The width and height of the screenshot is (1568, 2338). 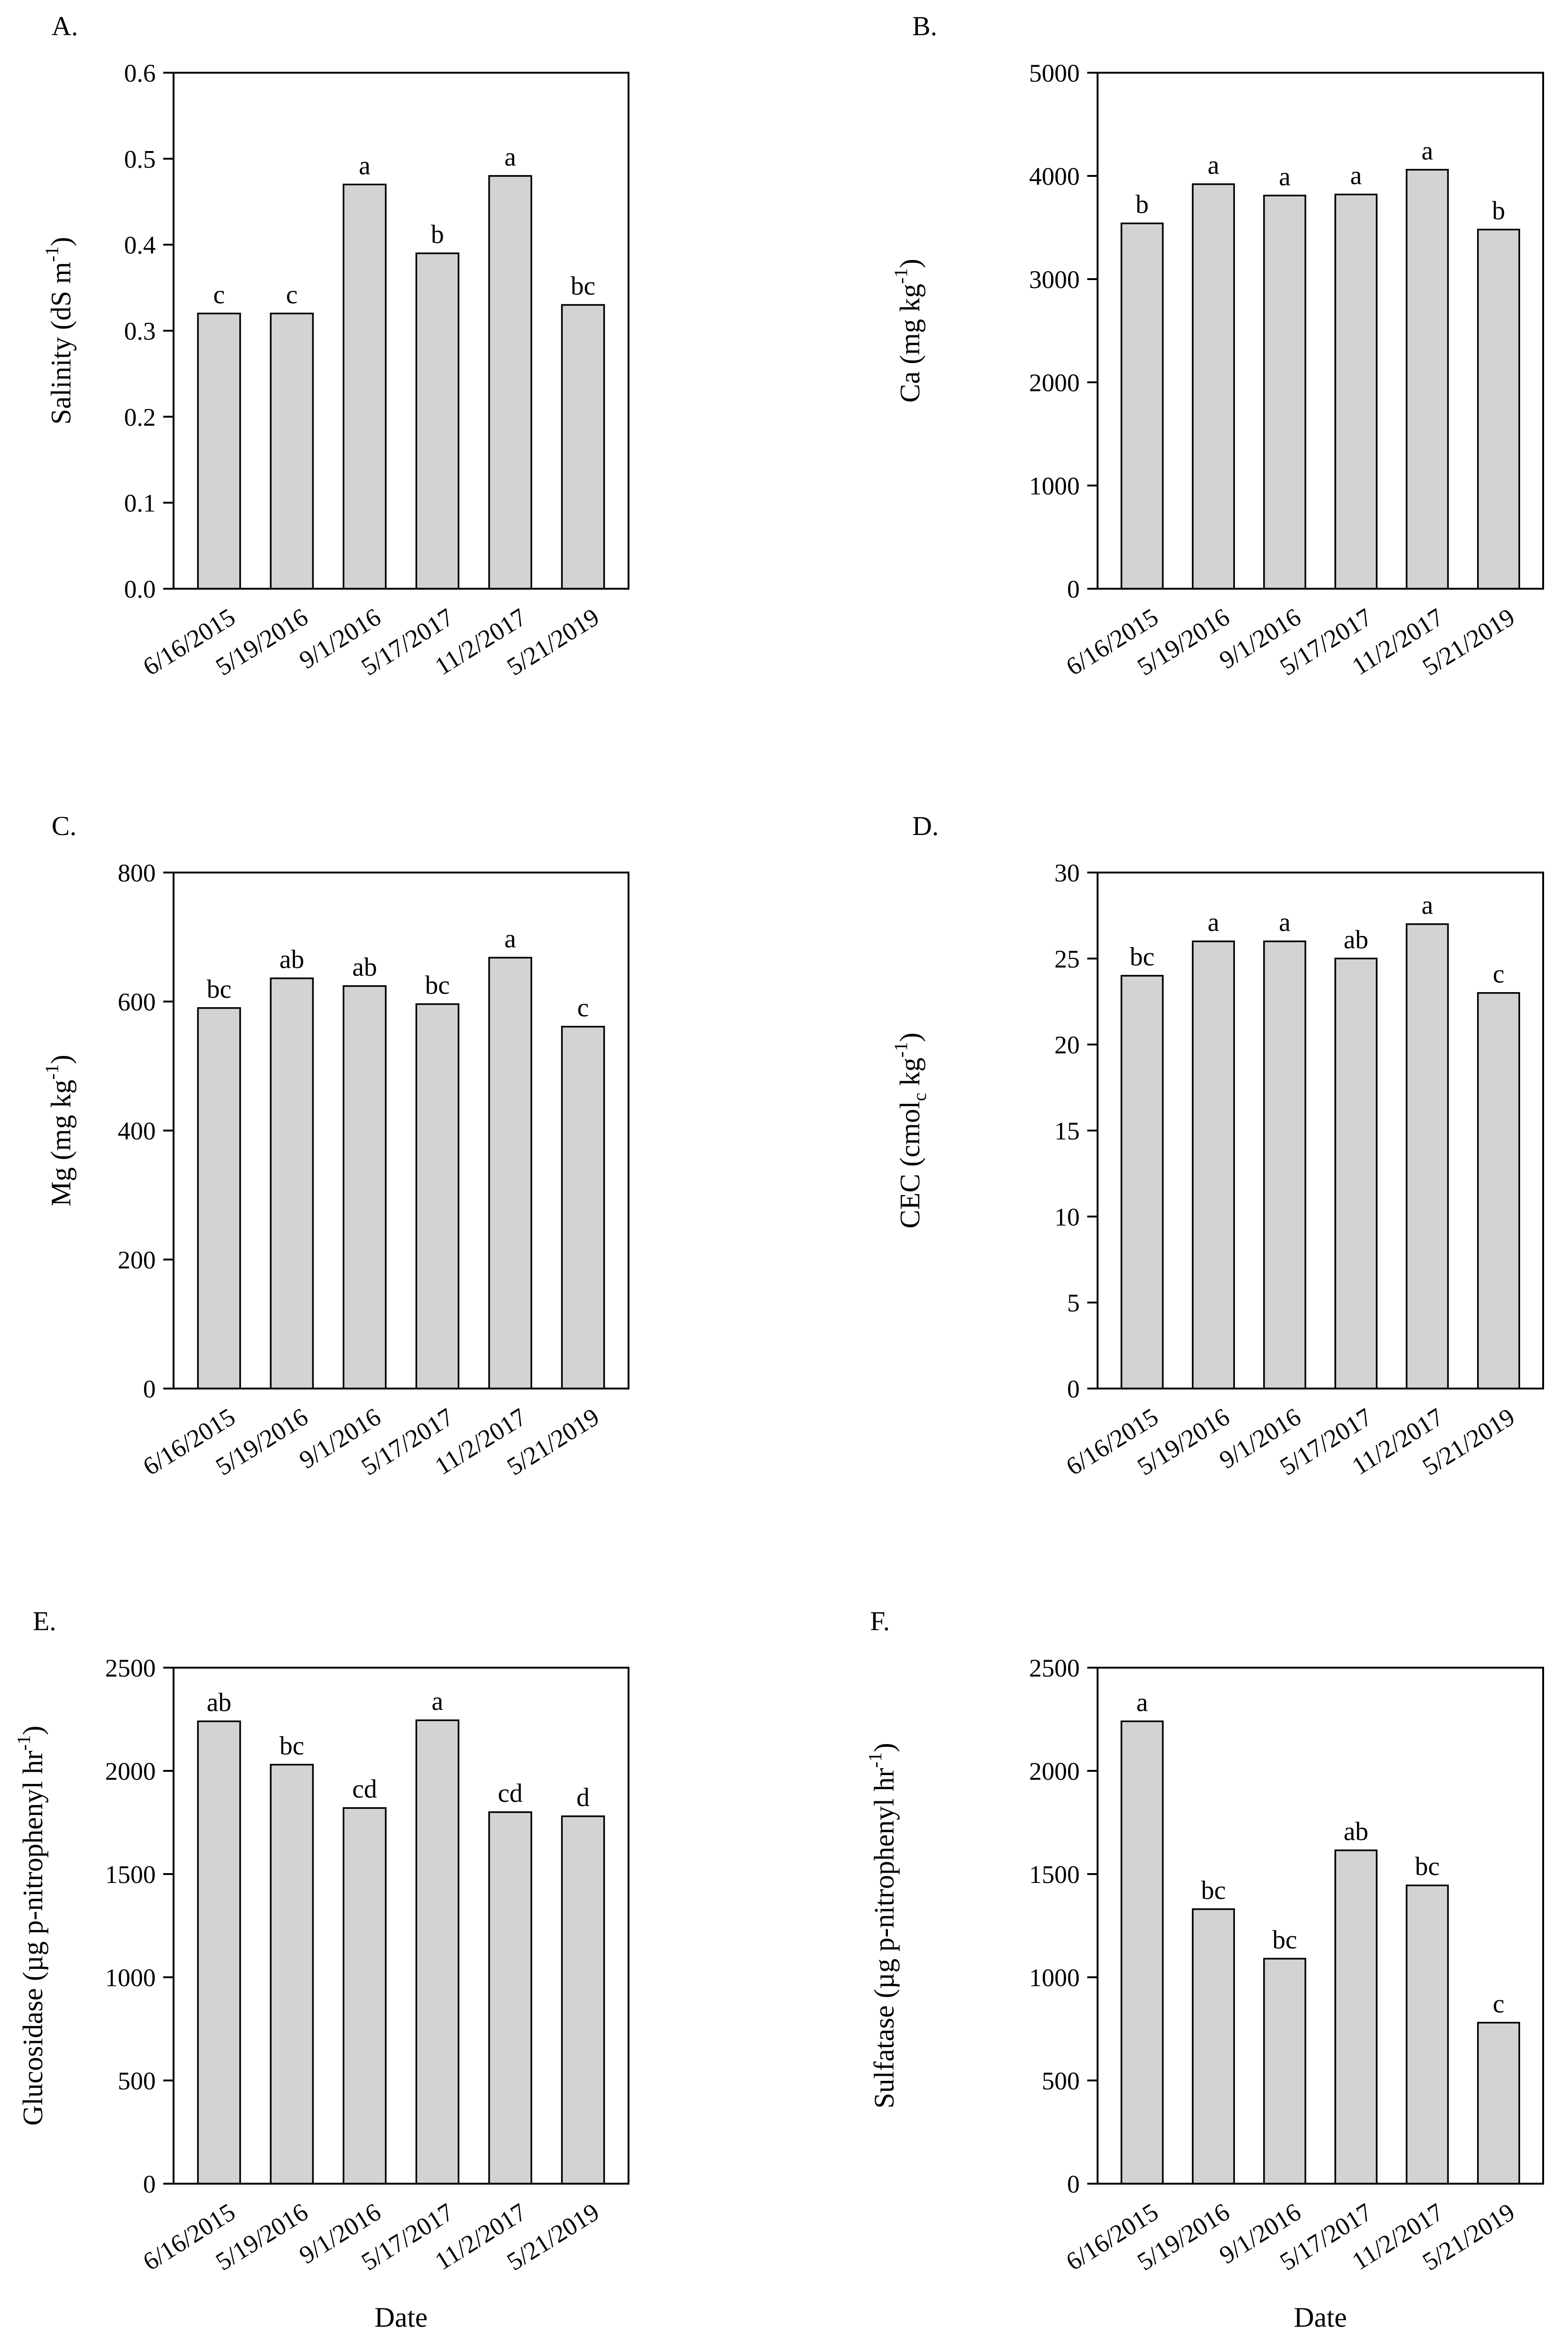 What do you see at coordinates (64, 826) in the screenshot?
I see `panel-label: C.` at bounding box center [64, 826].